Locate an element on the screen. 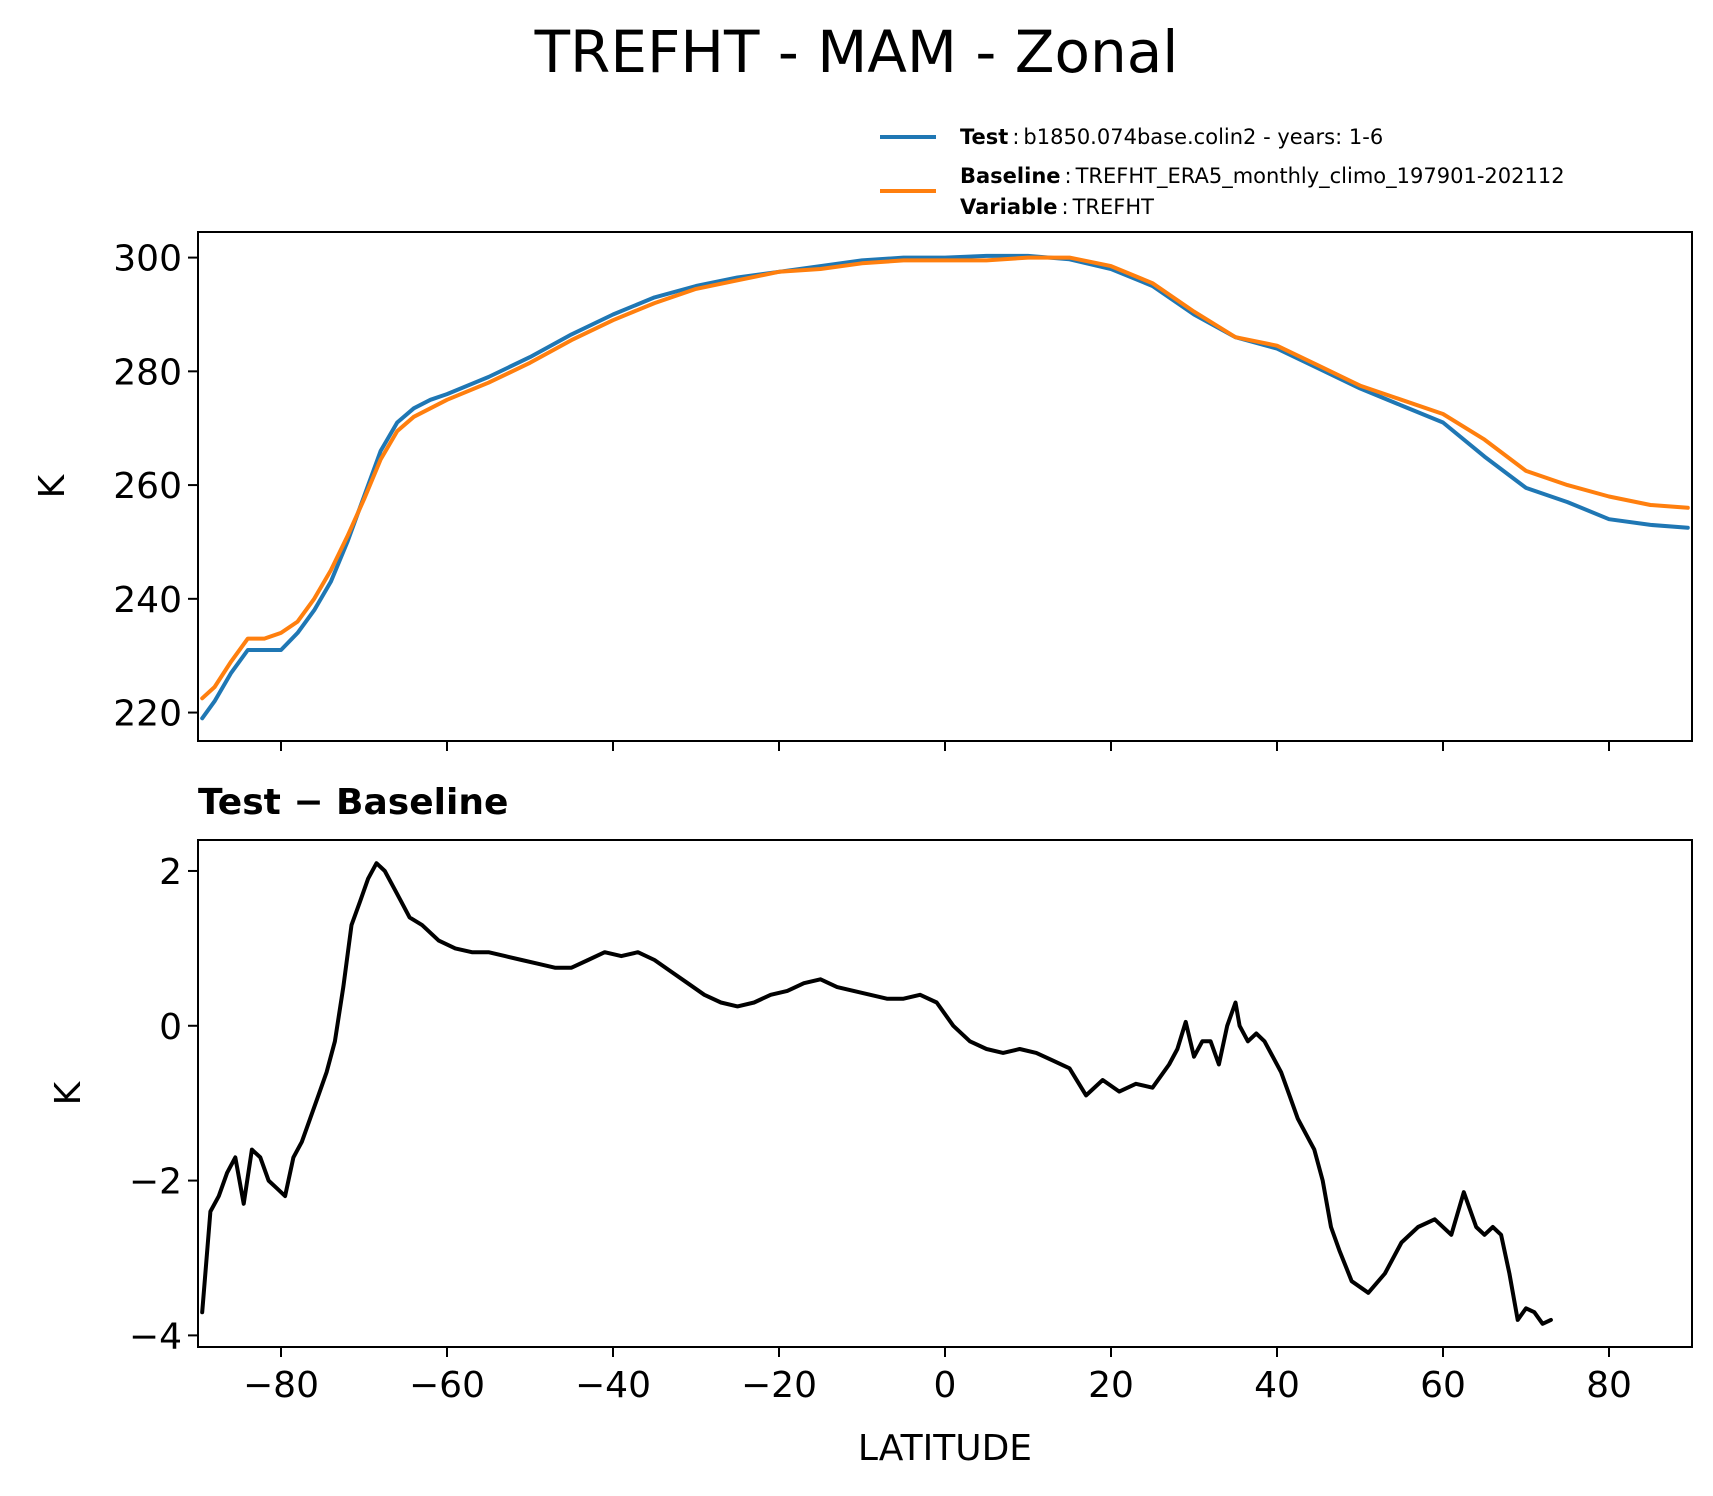 This screenshot has height=1496, width=1713. y-tick-label: 300 is located at coordinates (147, 259).